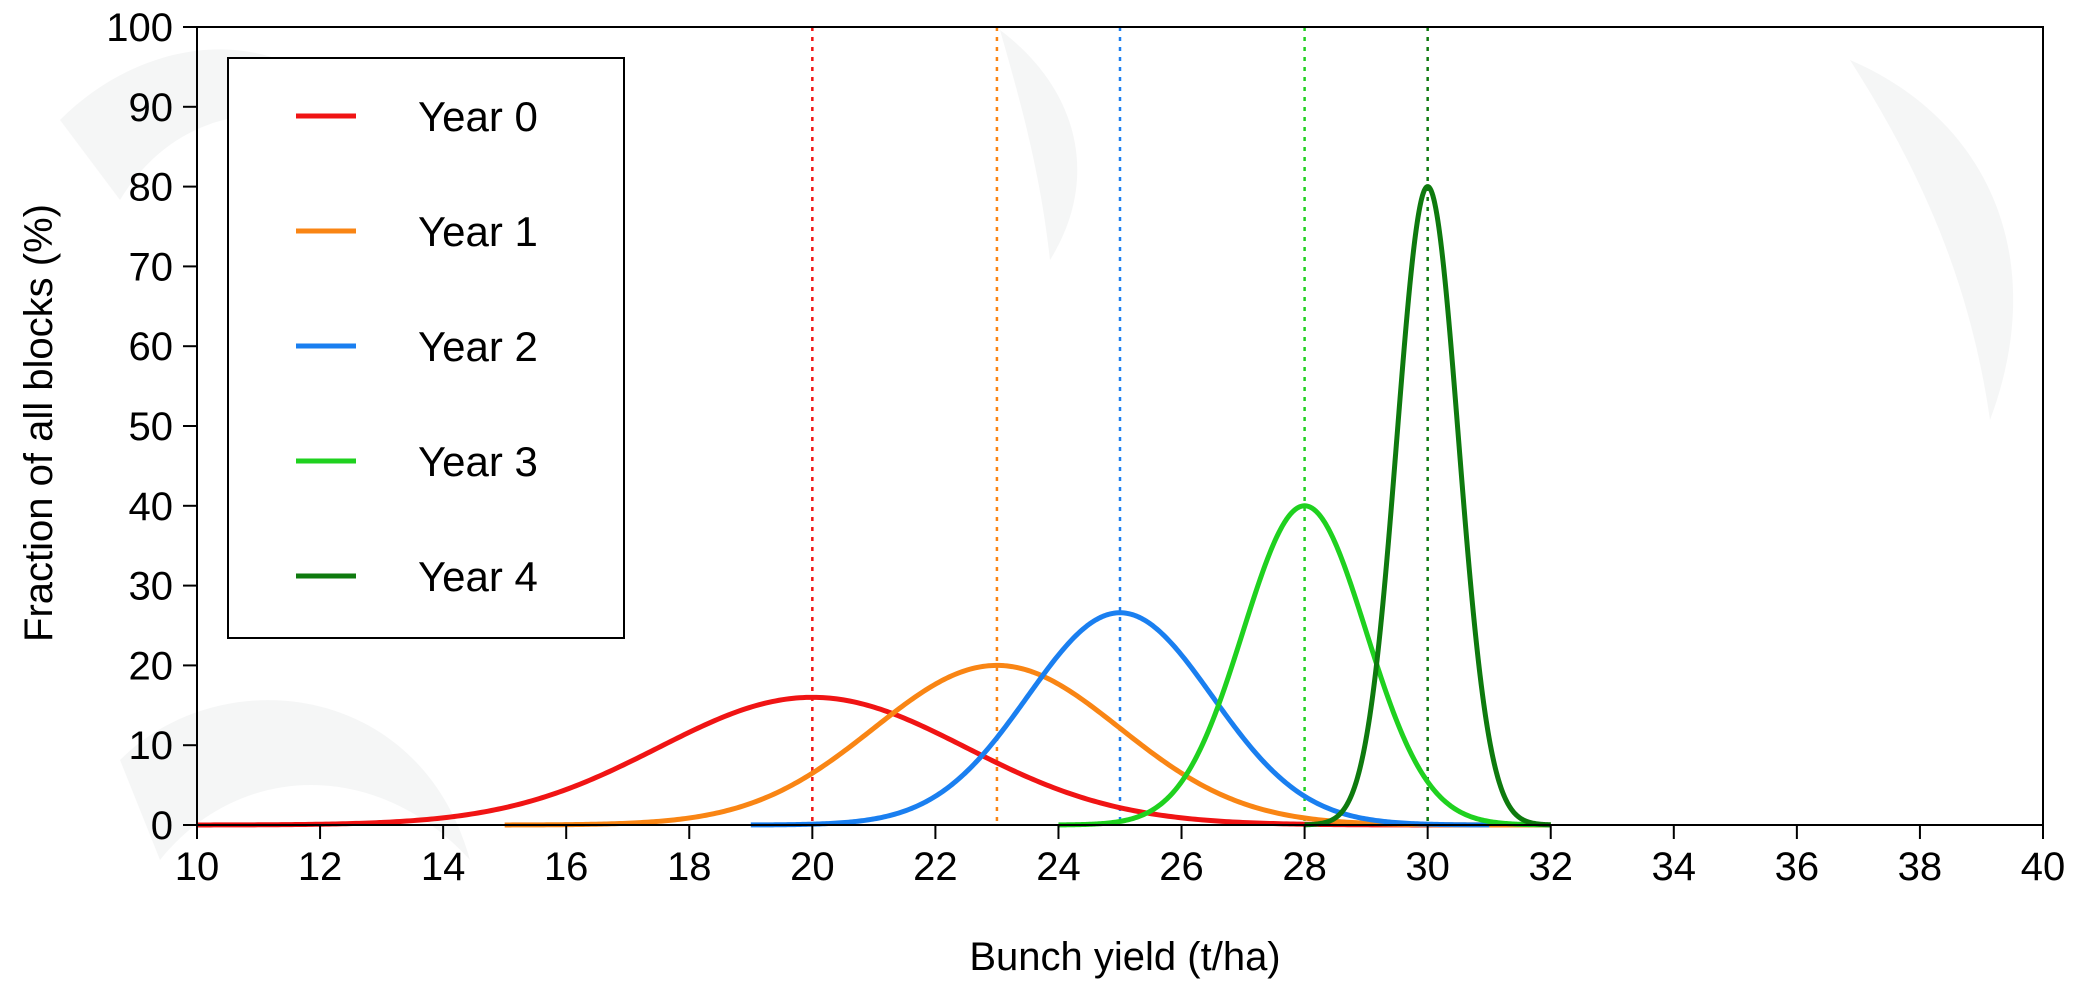  What do you see at coordinates (320, 867) in the screenshot?
I see `x-tick-label: 12` at bounding box center [320, 867].